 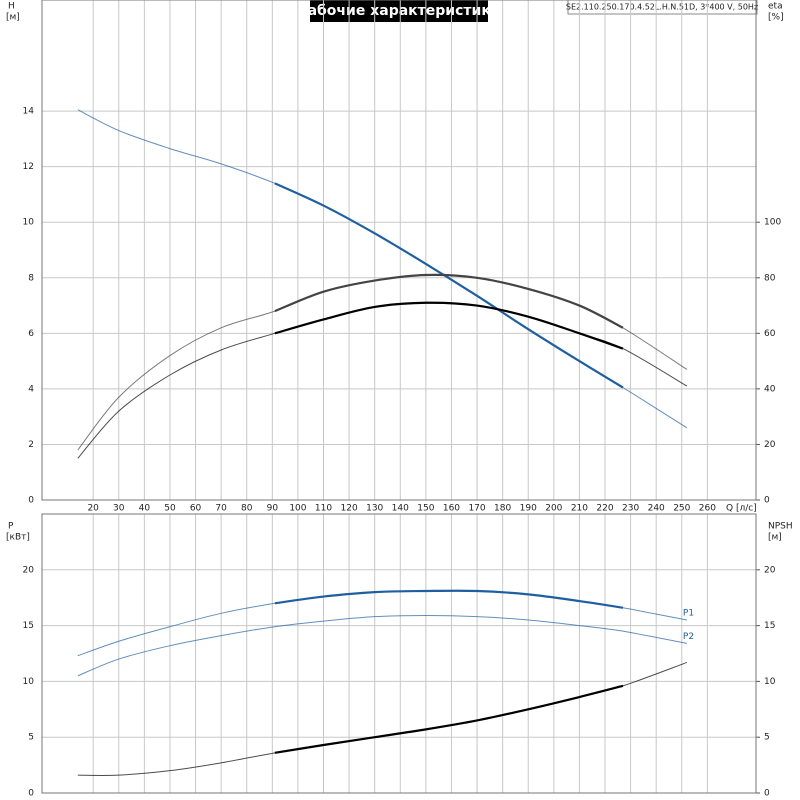 I want to click on x-tick-label: 40, so click(x=145, y=509).